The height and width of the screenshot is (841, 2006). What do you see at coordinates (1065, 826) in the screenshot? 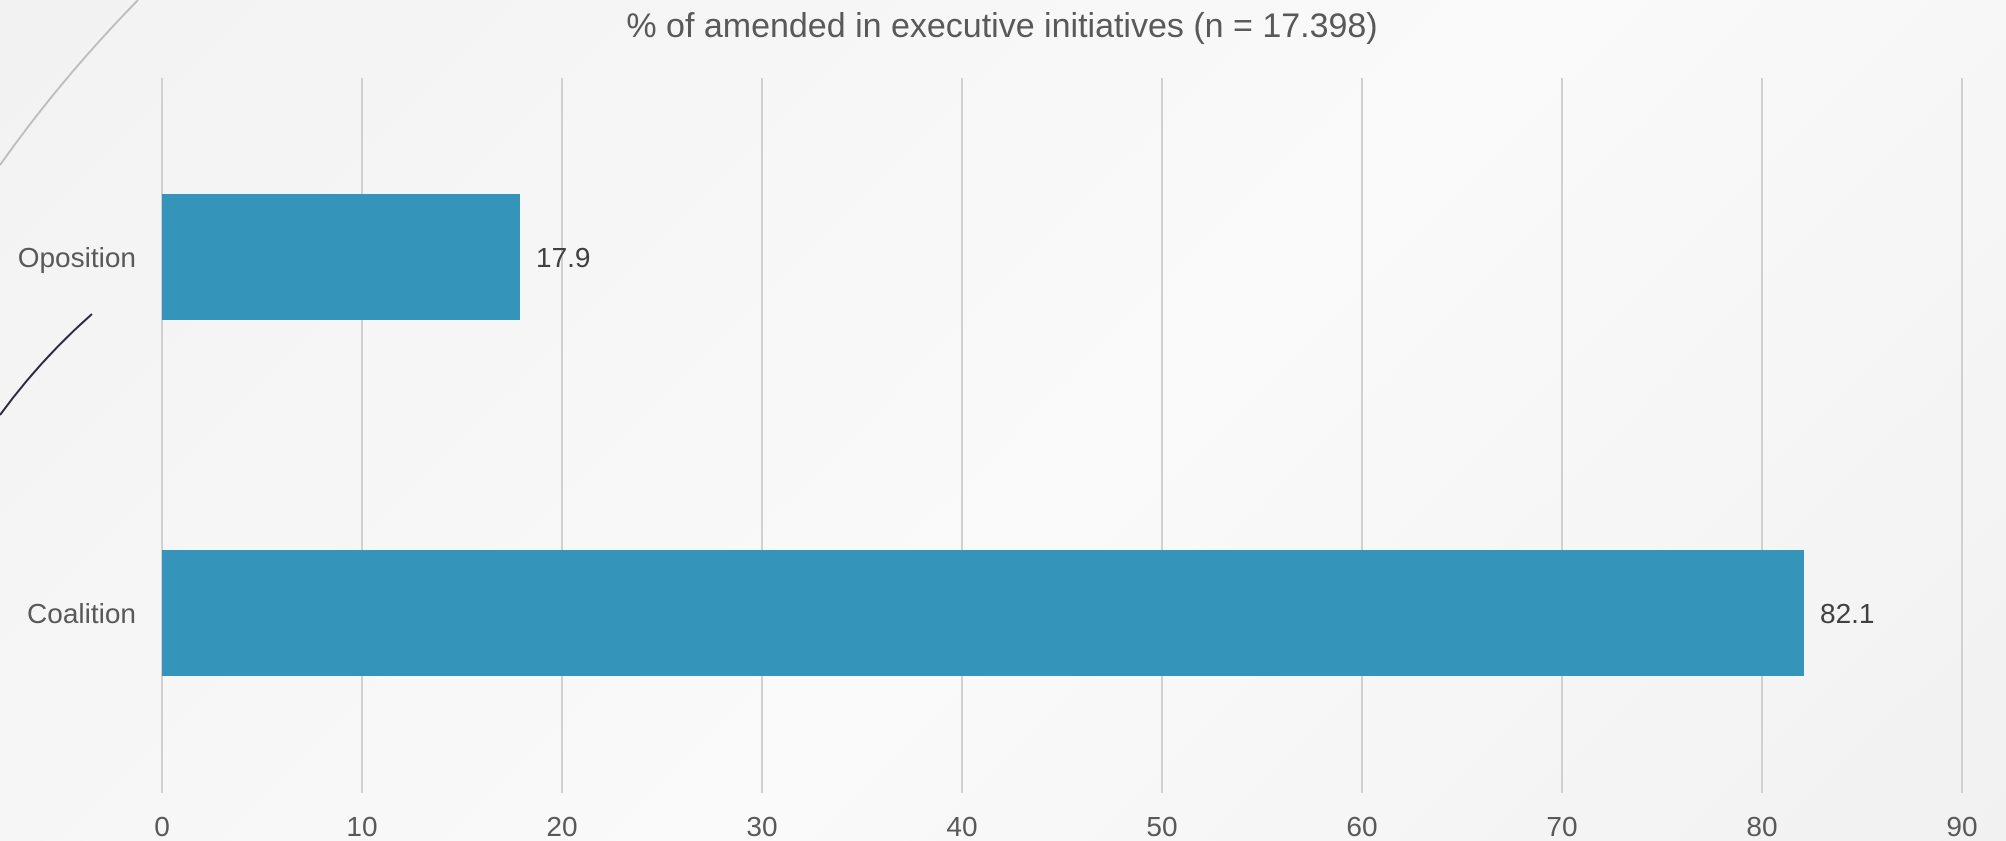
I see `x-axis-ticks: 0 10 20 30 40 50 60 70 80 90` at bounding box center [1065, 826].